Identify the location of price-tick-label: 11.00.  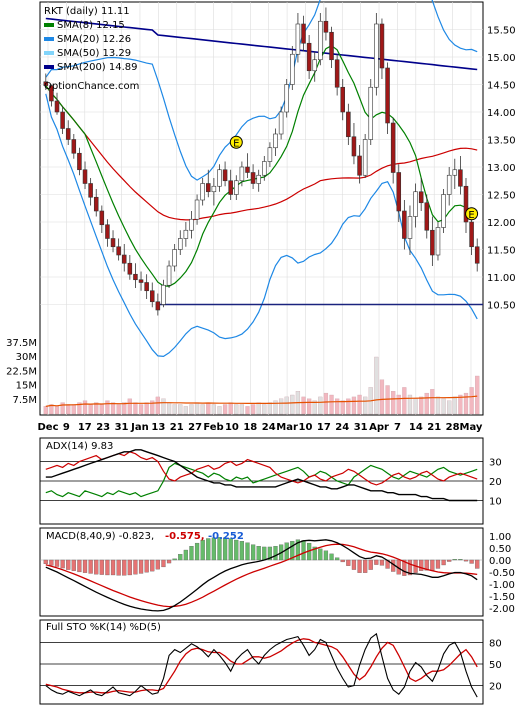
(501, 278).